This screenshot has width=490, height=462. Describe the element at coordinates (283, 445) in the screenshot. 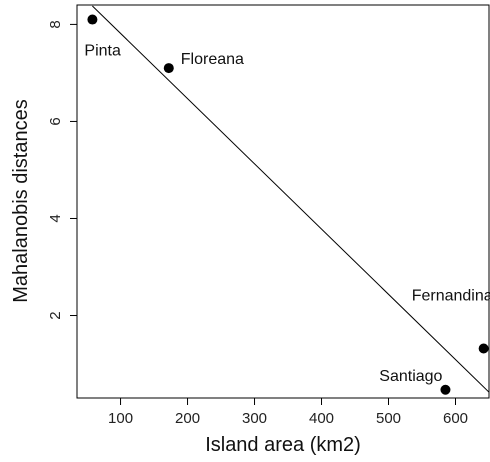

I see `x-axis-title: Island area (km2)` at that location.